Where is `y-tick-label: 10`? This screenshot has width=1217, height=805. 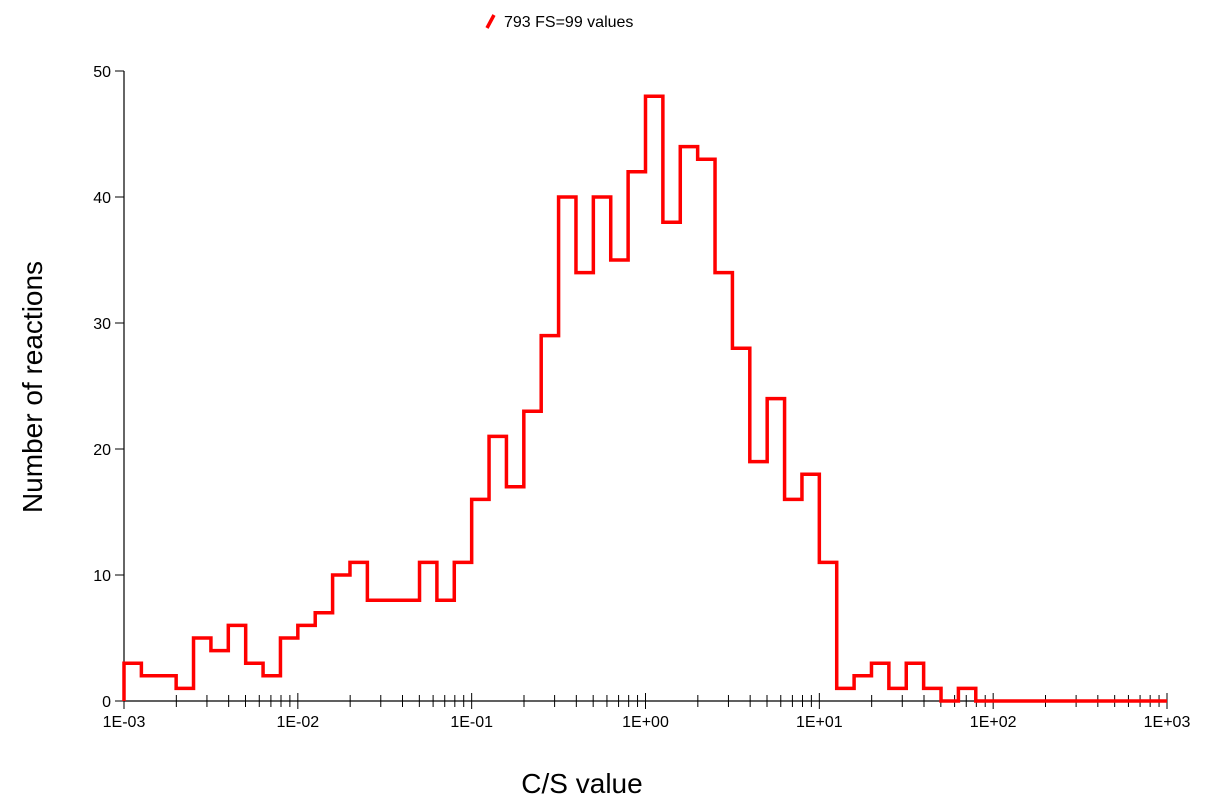 y-tick-label: 10 is located at coordinates (102, 576).